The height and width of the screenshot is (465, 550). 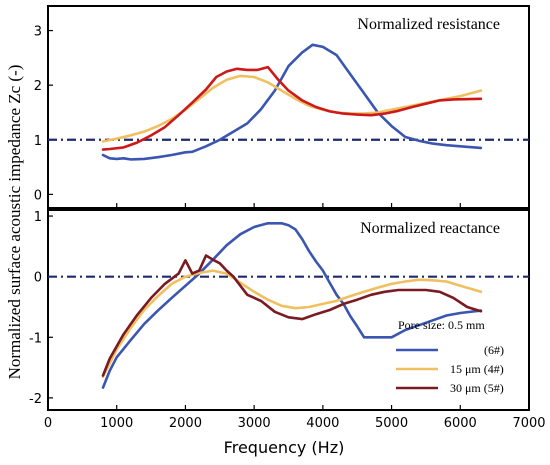 What do you see at coordinates (477, 388) in the screenshot?
I see `legend-label-3: 30 μm (5#)` at bounding box center [477, 388].